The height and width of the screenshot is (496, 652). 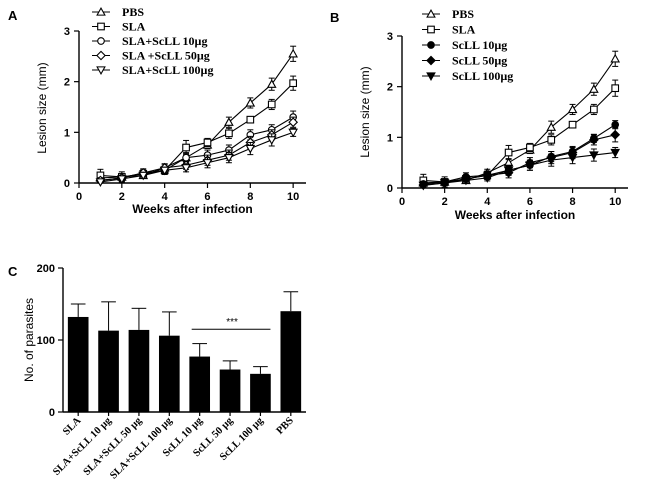 I want to click on legend-label: SLA+ScLL 10µg, so click(x=164, y=41).